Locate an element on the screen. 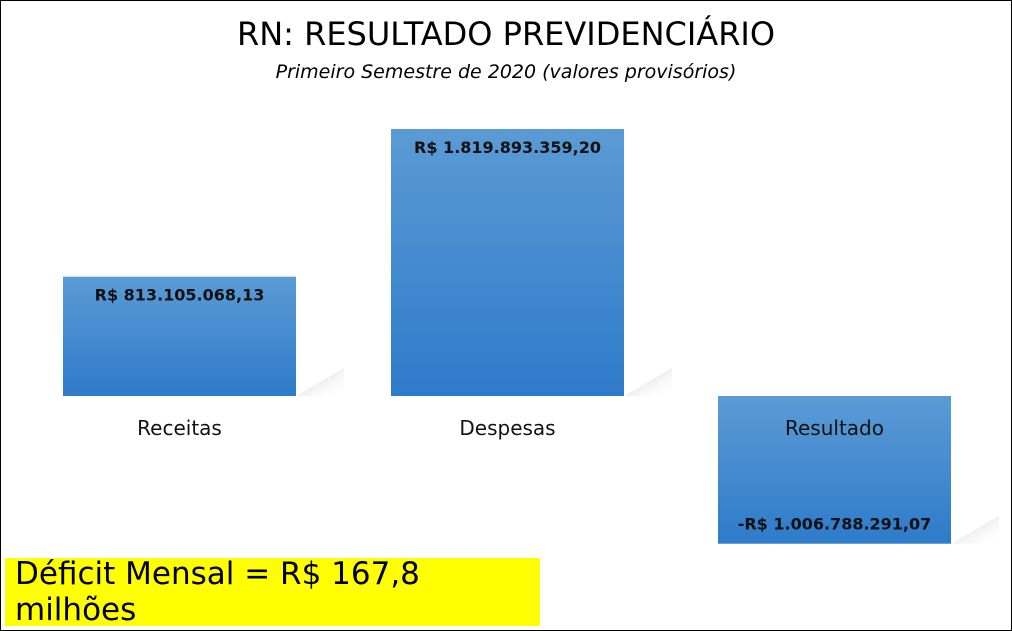 This screenshot has height=631, width=1012. bar-shadow-despesas is located at coordinates (648, 382).